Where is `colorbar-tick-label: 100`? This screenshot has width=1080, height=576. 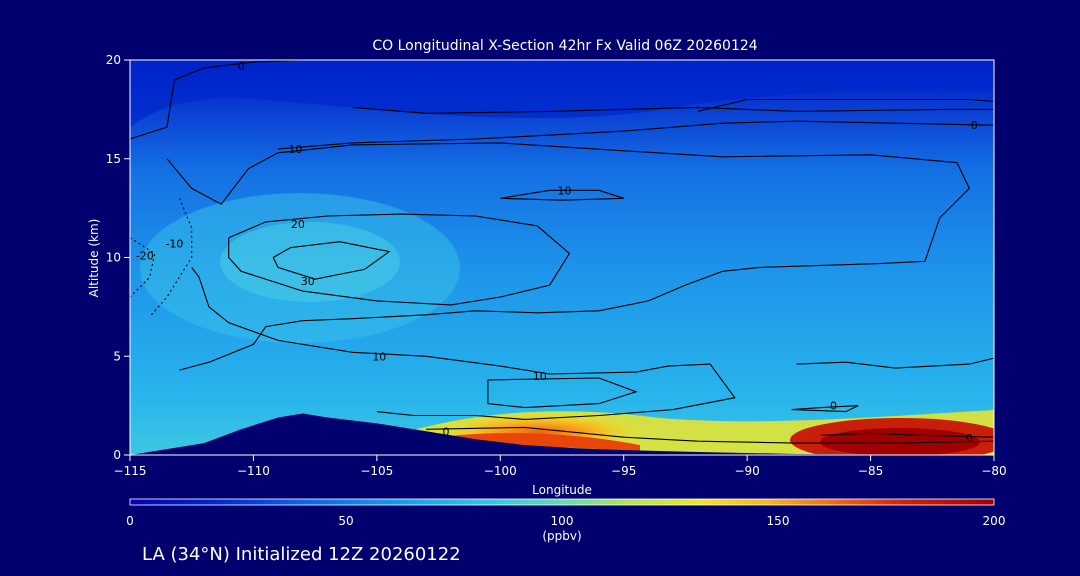 colorbar-tick-label: 100 is located at coordinates (562, 521).